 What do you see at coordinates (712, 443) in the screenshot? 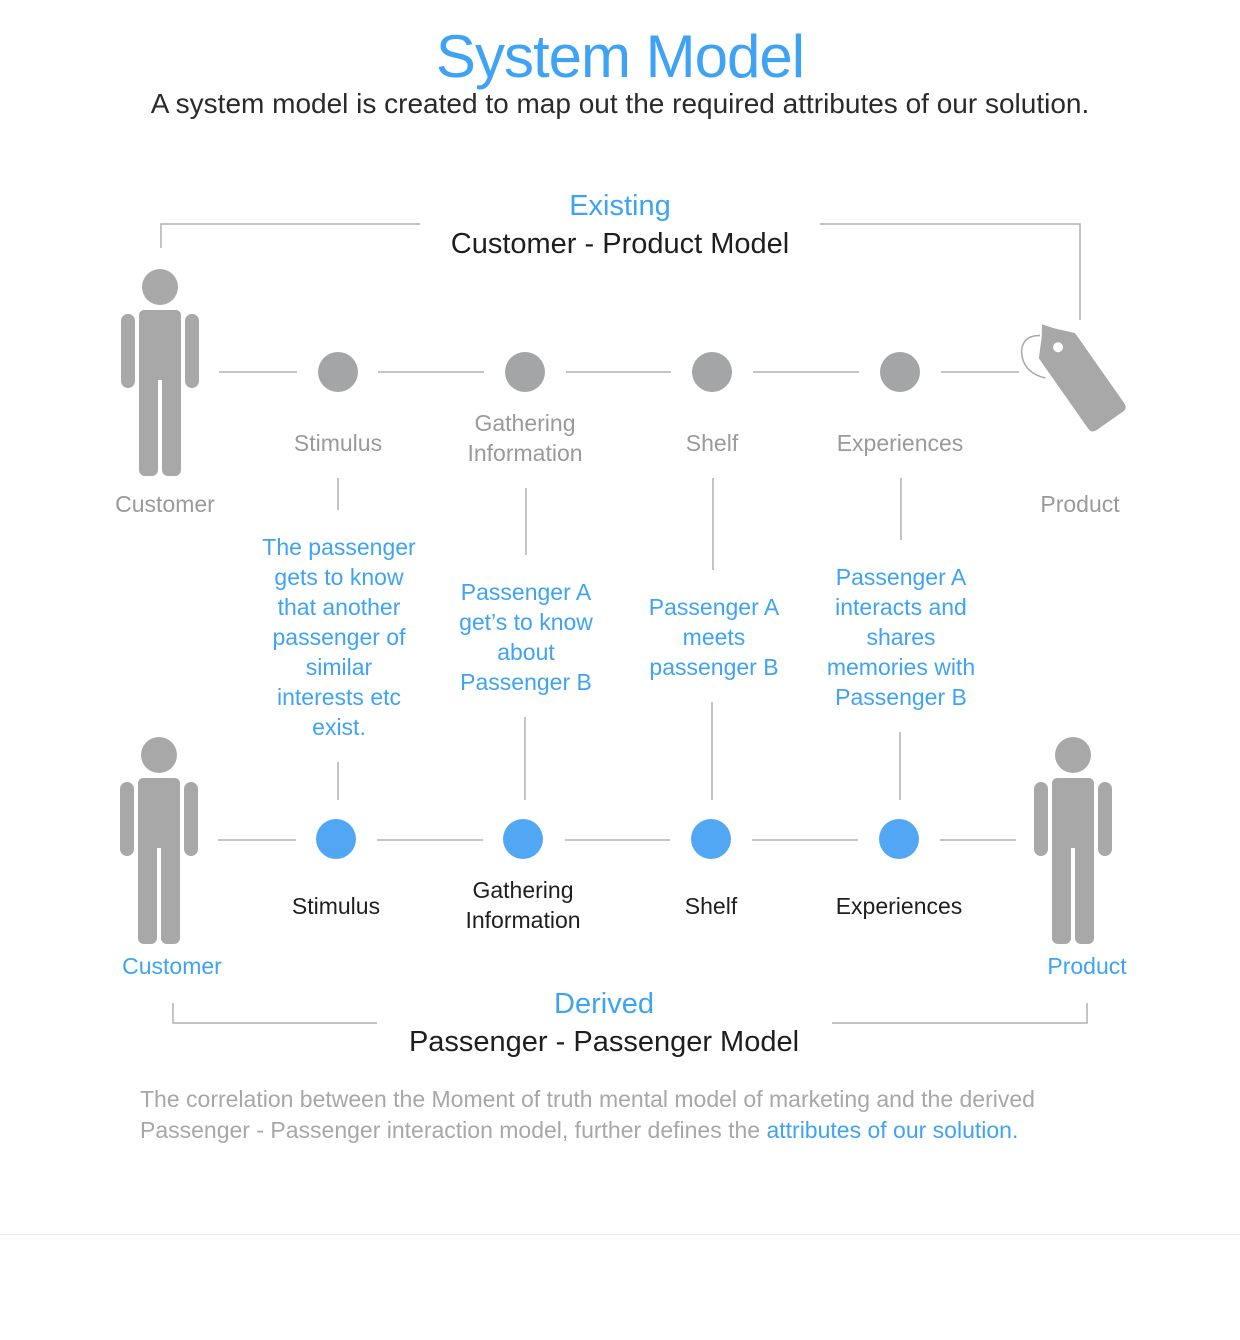
I see `existing-step-shelf: Shelf` at bounding box center [712, 443].